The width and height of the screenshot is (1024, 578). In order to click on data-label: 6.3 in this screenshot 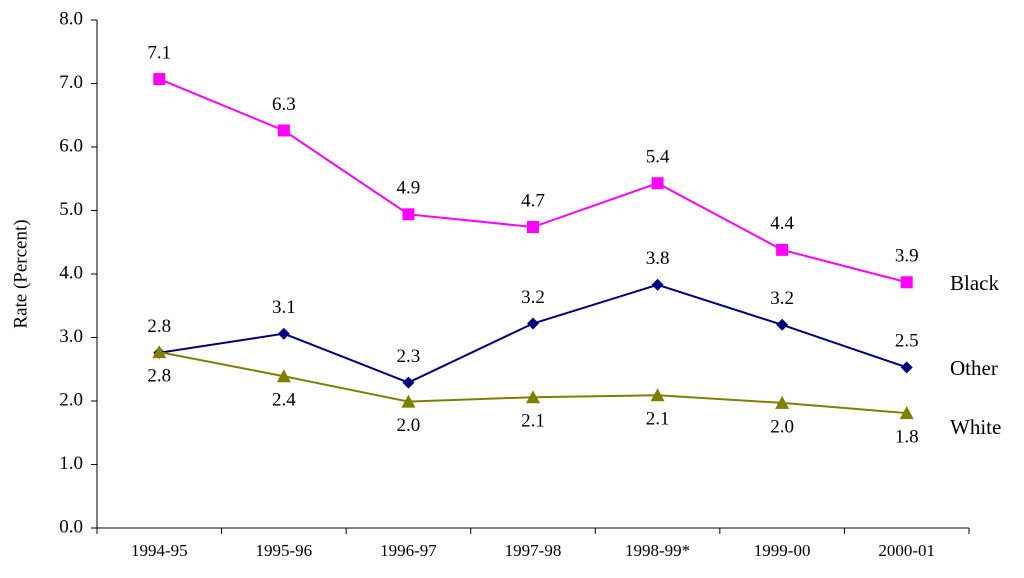, I will do `click(284, 104)`.